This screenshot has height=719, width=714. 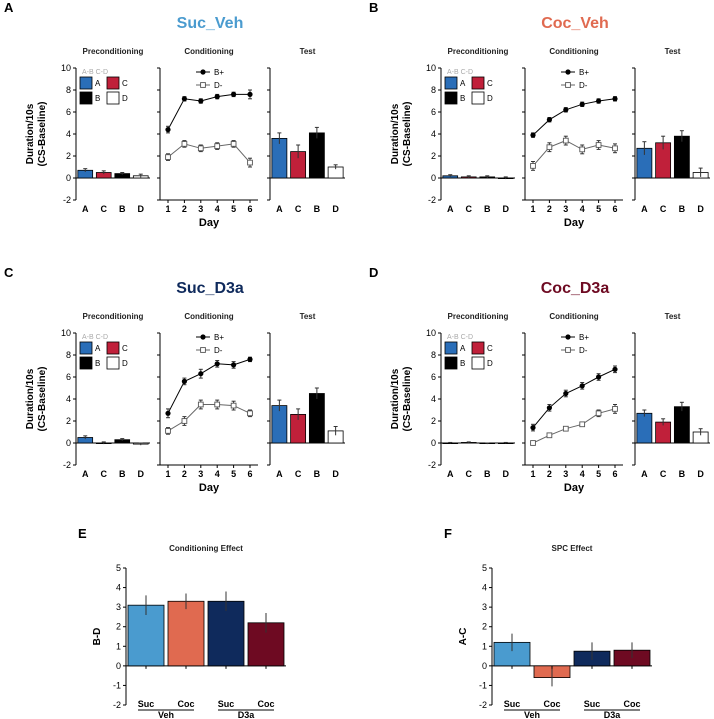 I want to click on panel-F-group-label: Veh, so click(x=532, y=714).